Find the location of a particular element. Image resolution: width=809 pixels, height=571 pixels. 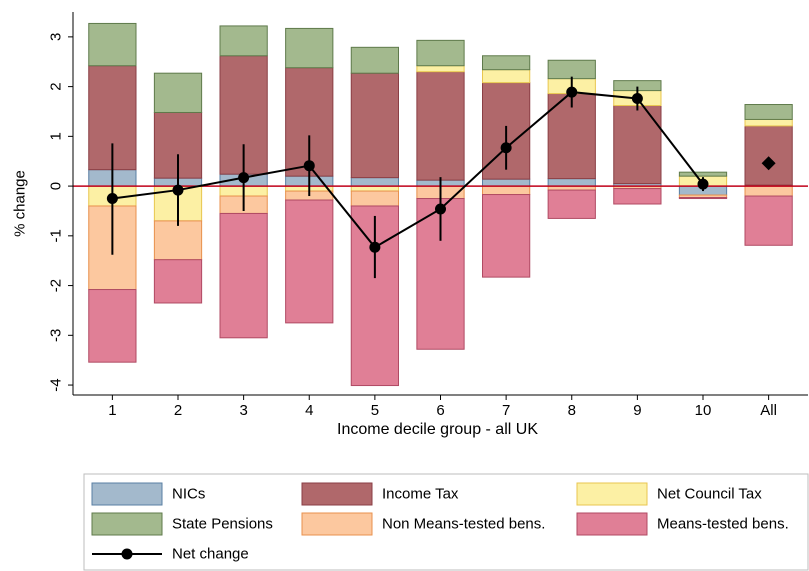

y-tick-label: -2 is located at coordinates (56, 285).